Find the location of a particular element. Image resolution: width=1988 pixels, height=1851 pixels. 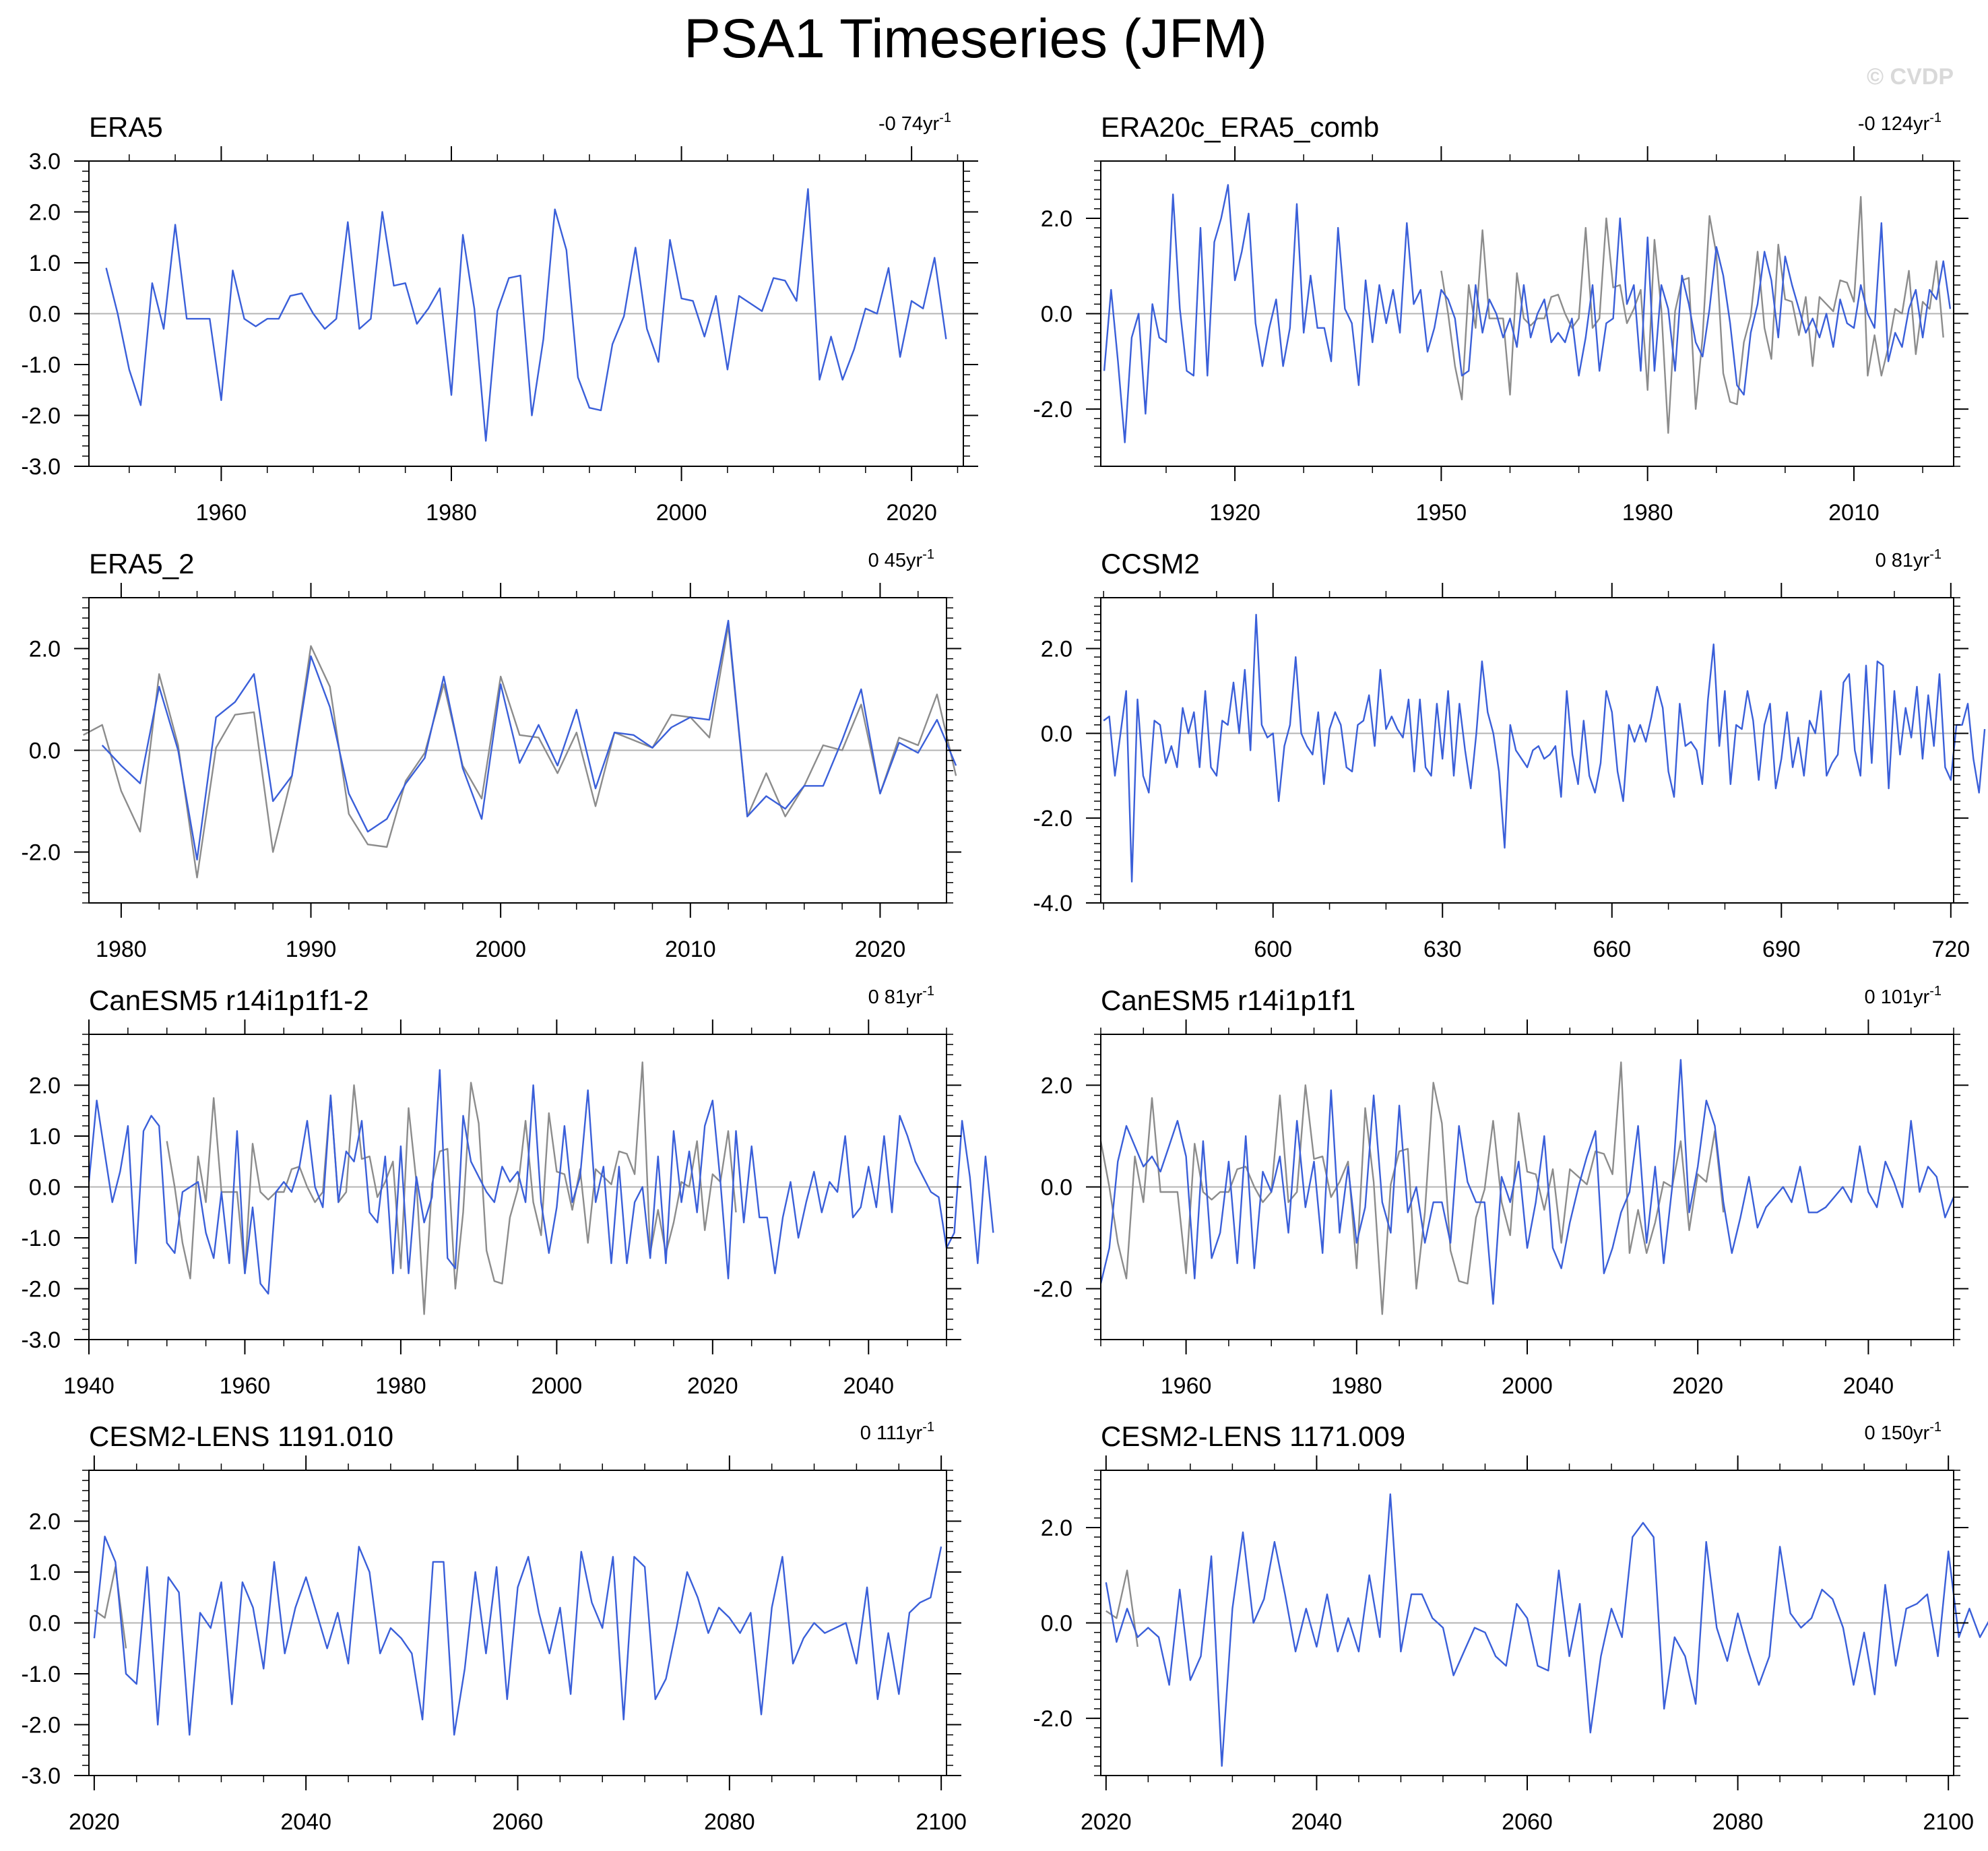

x-tick-label: 720 is located at coordinates (1951, 950).